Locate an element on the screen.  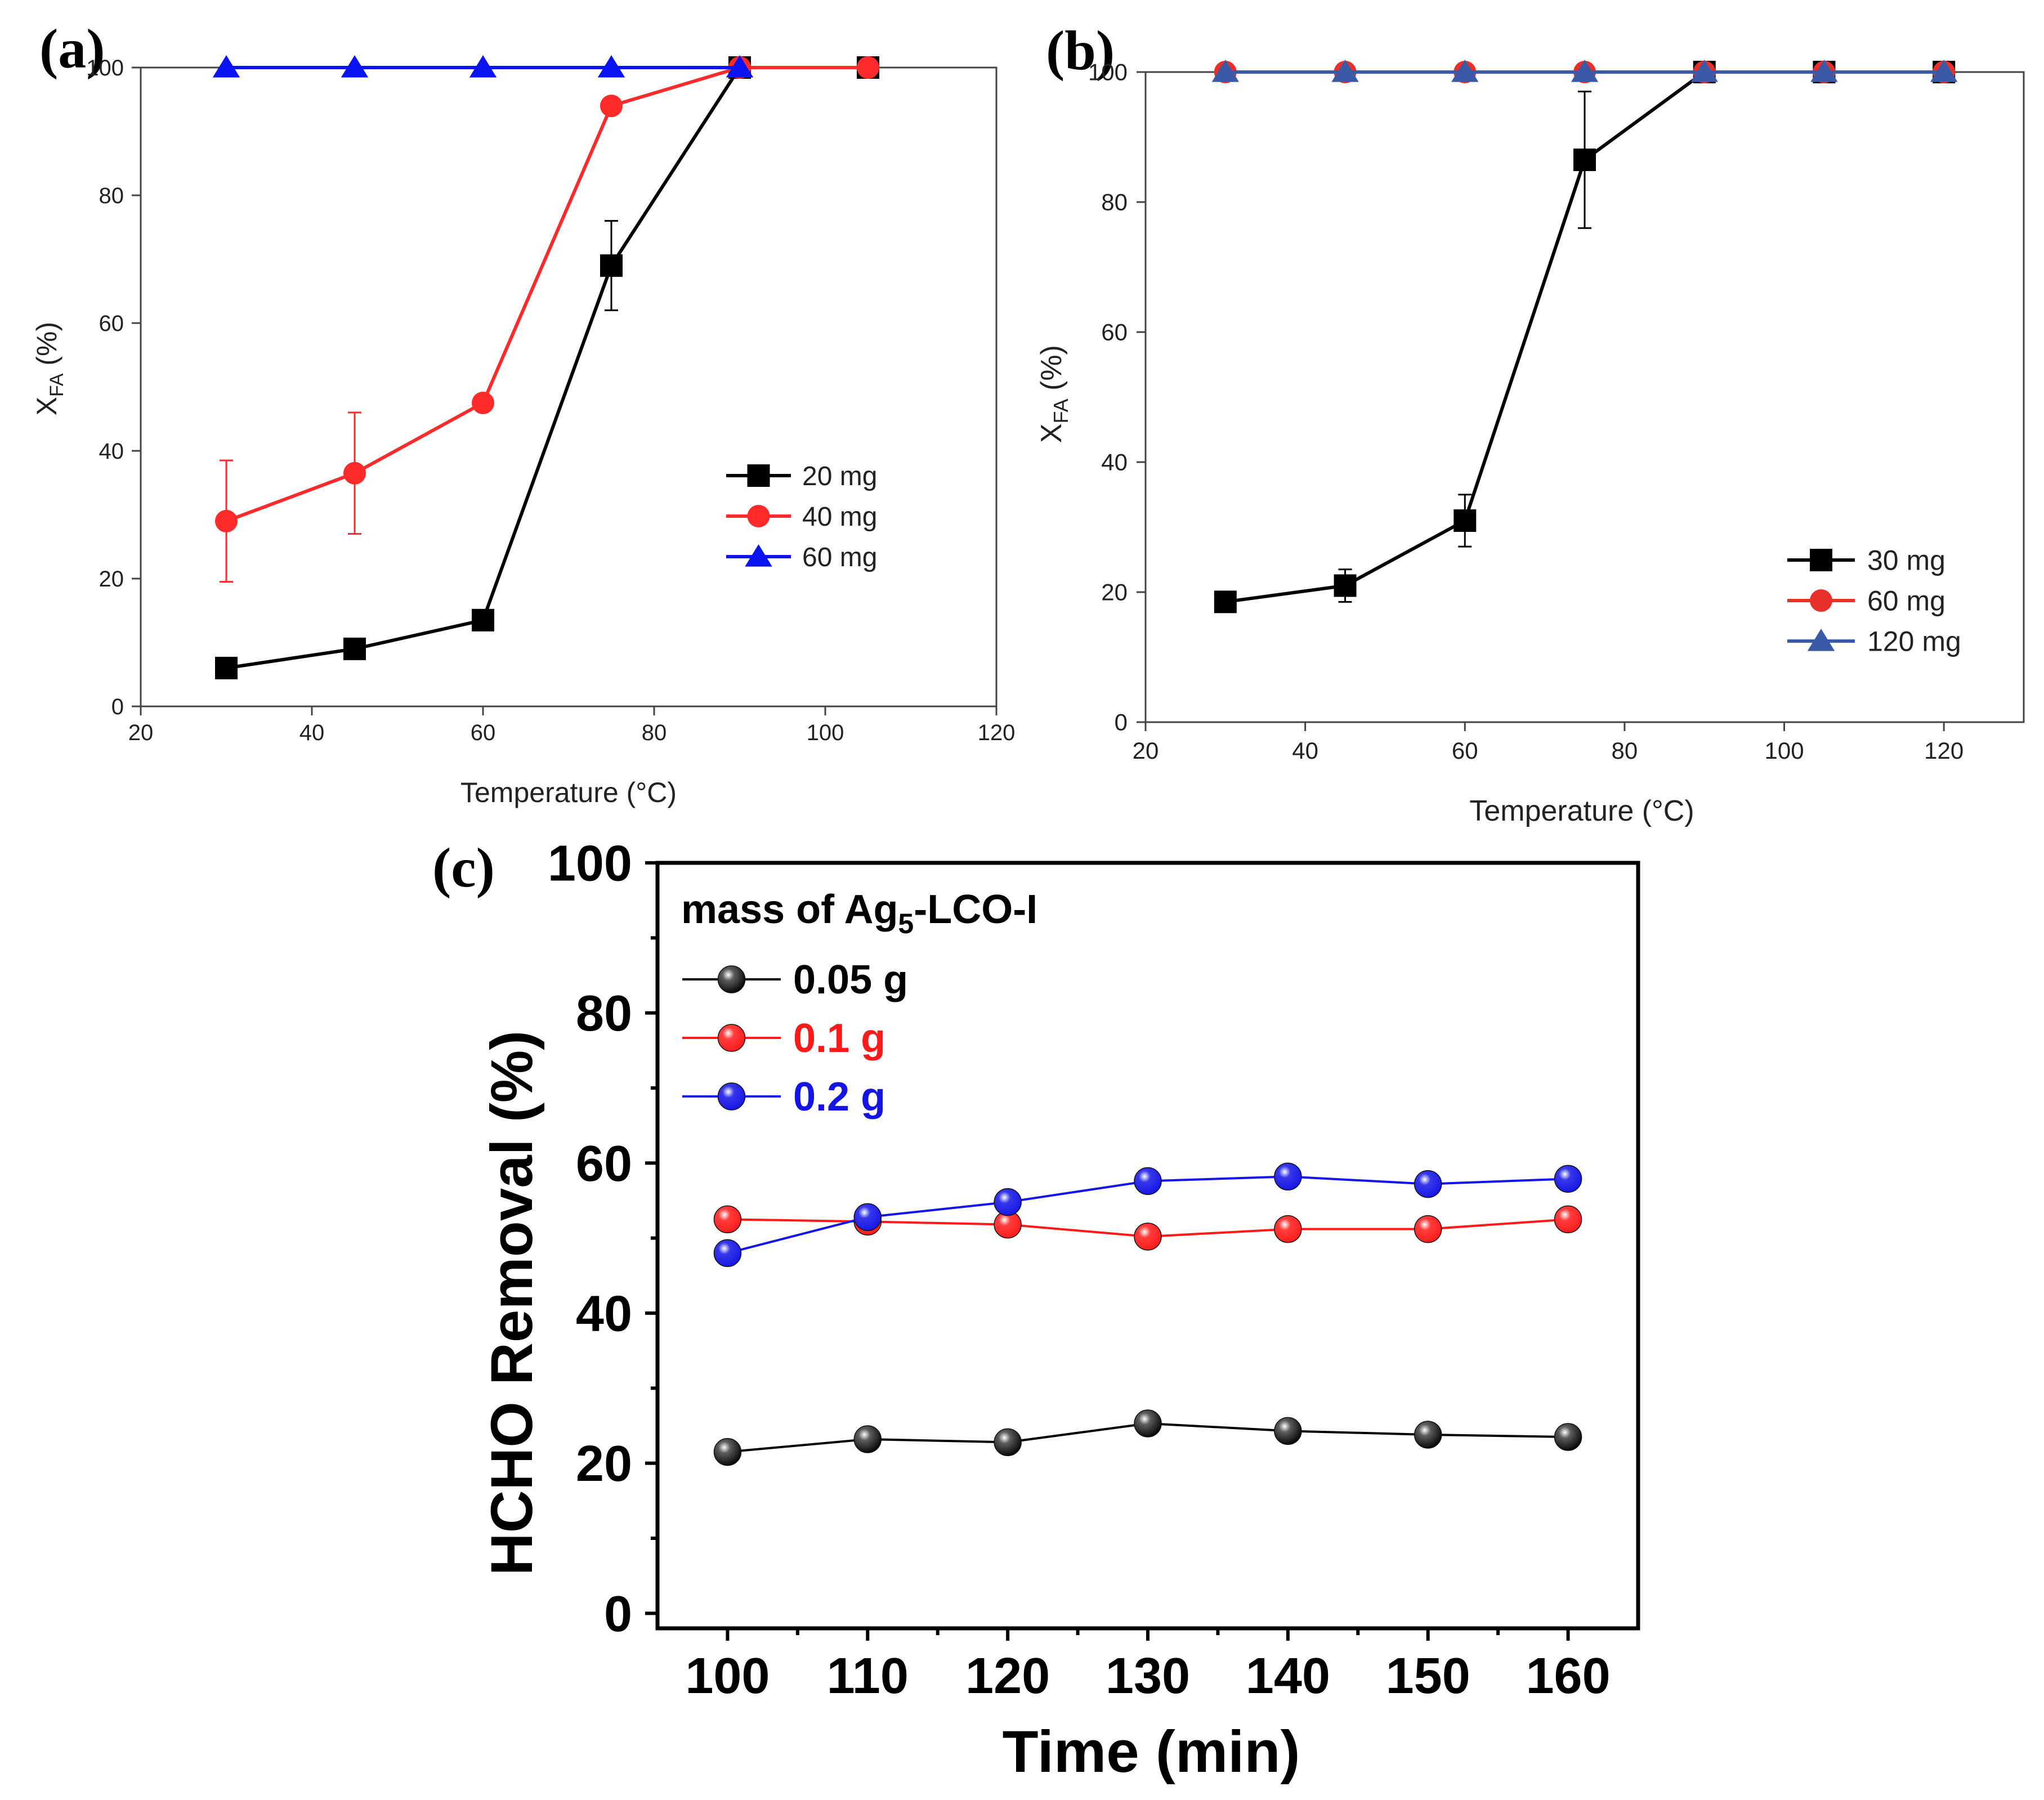
legend-label: 40 mg is located at coordinates (839, 517).